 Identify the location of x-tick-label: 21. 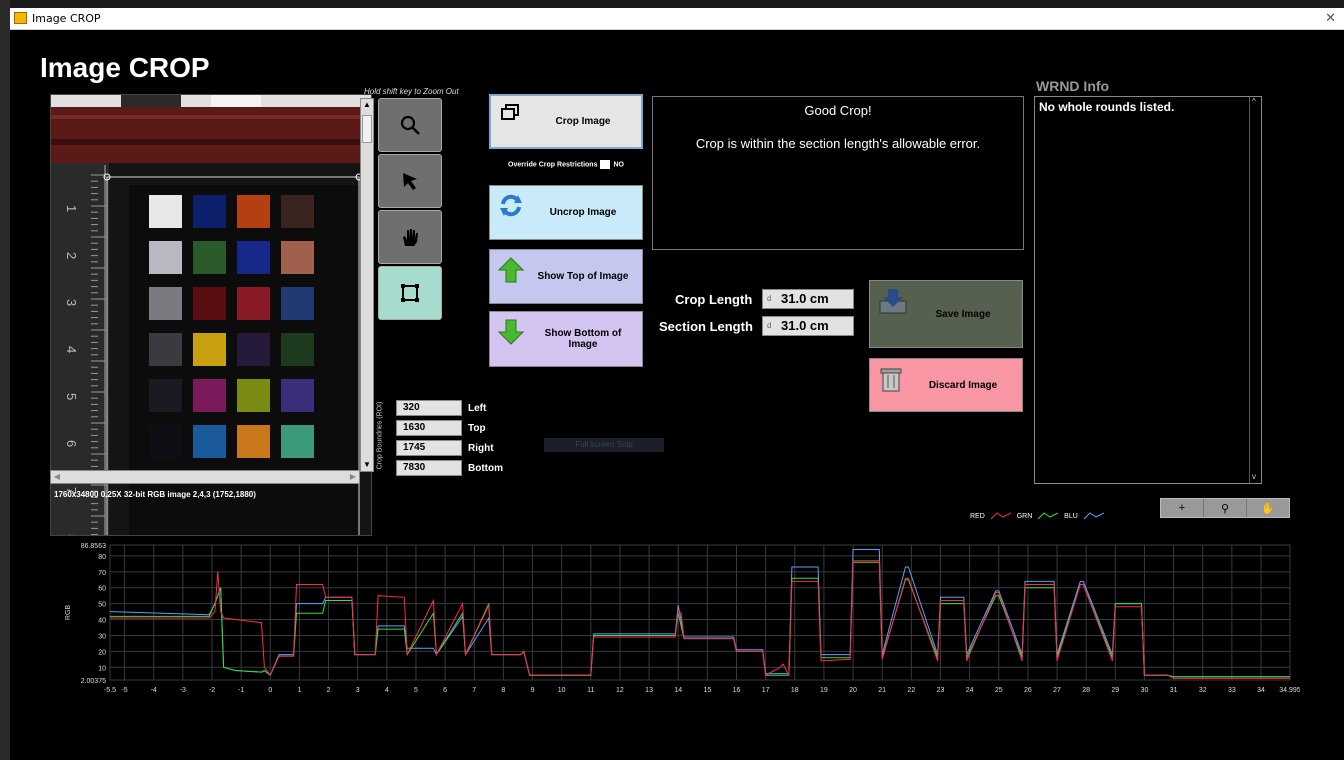
(882, 690).